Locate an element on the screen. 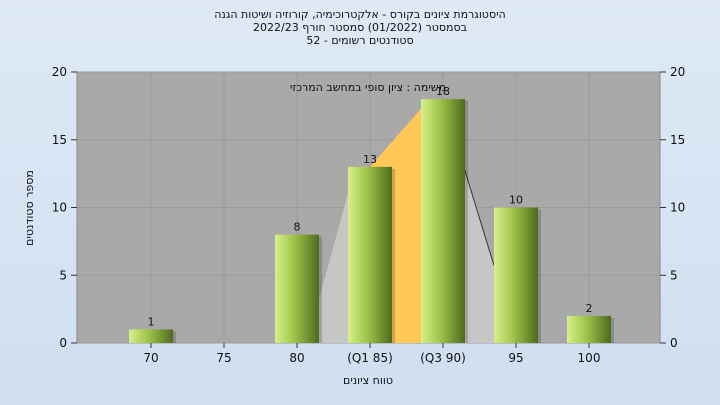  data-label: 18 is located at coordinates (443, 91).